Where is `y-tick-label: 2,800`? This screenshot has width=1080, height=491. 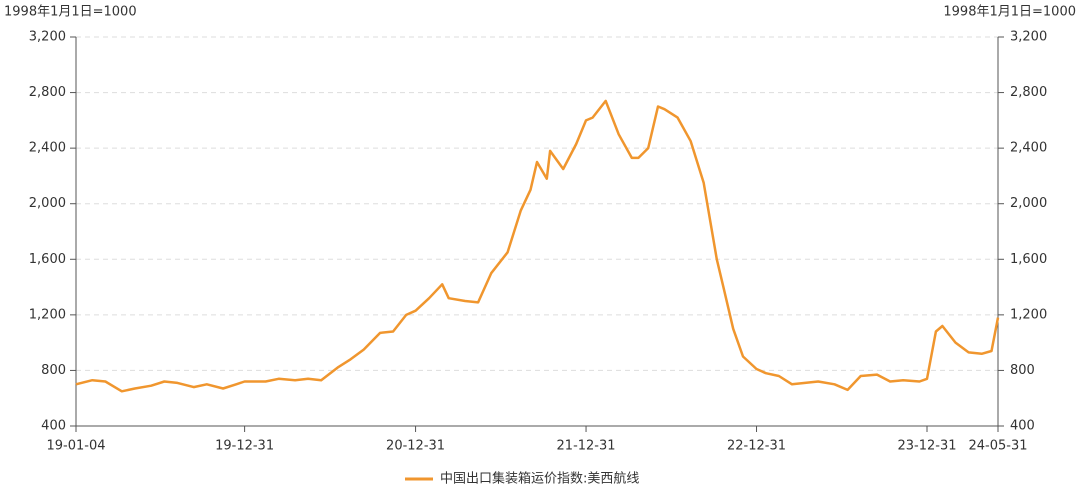 y-tick-label: 2,800 is located at coordinates (47, 92).